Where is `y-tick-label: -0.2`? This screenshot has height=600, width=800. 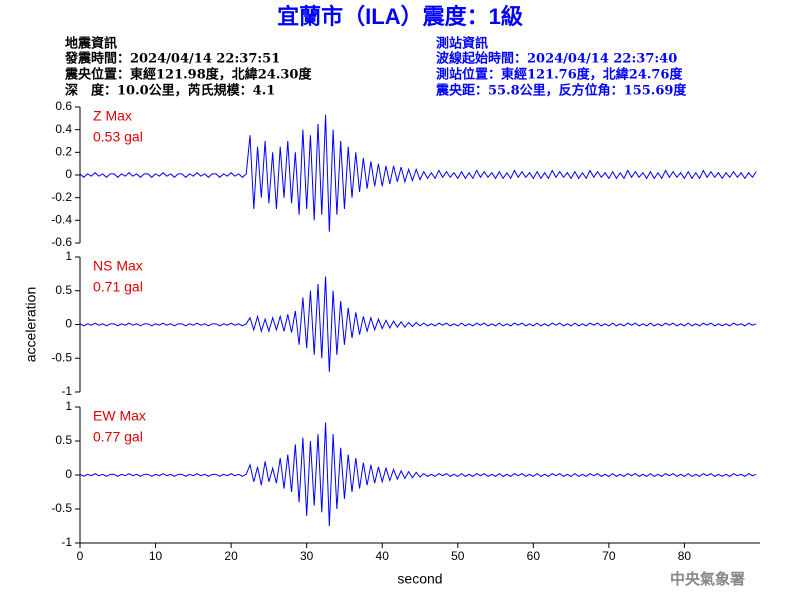 y-tick-label: -0.2 is located at coordinates (61, 197).